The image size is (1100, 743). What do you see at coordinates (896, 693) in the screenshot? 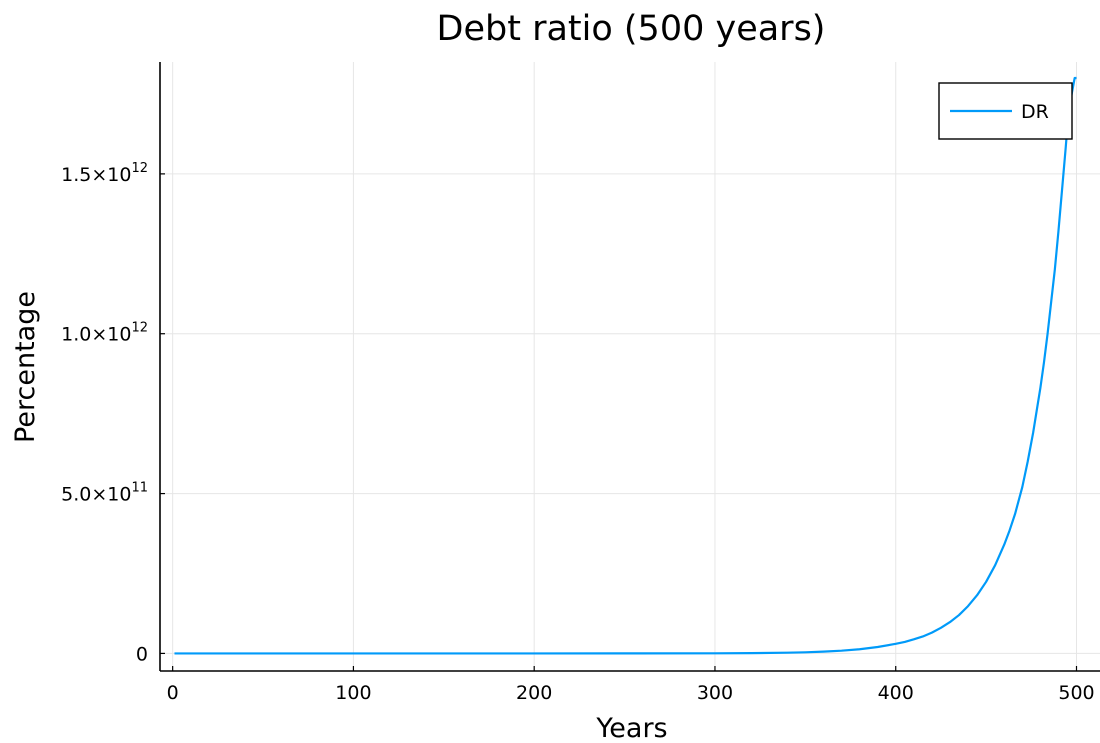
I see `x-tick-label: 400` at bounding box center [896, 693].